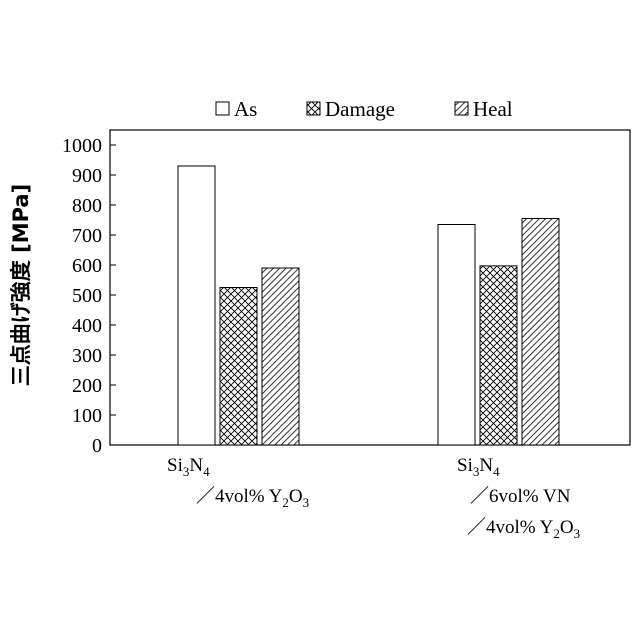  Describe the element at coordinates (97, 446) in the screenshot. I see `y-tick-label: 0` at that location.